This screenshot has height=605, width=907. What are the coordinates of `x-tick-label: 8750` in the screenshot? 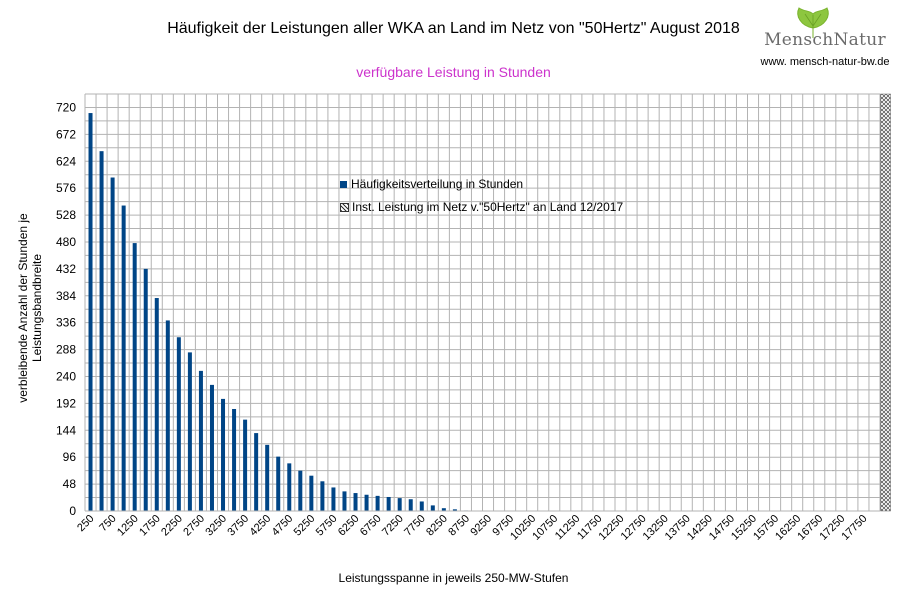 It's located at (459, 526).